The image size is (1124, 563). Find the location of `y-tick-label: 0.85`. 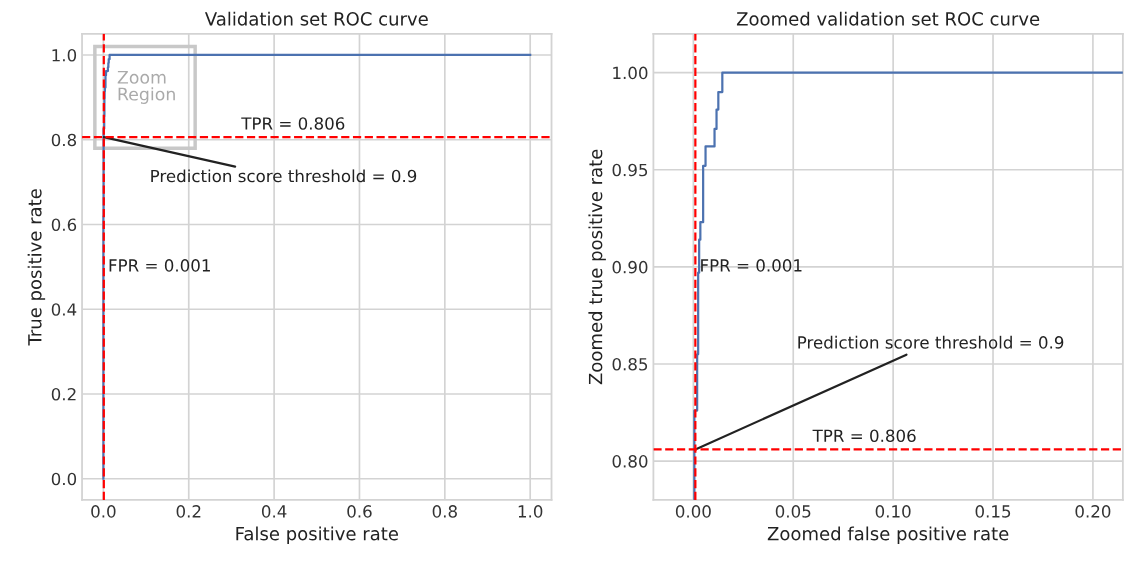

y-tick-label: 0.85 is located at coordinates (630, 364).